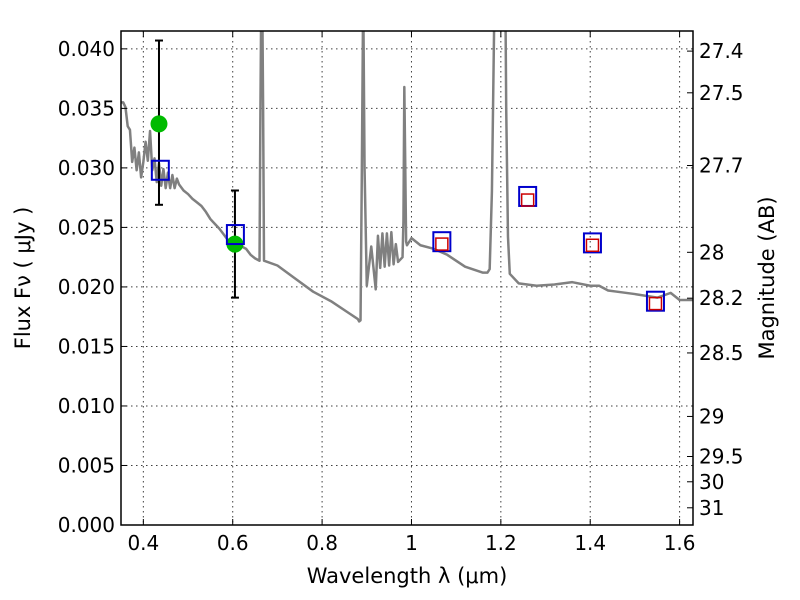  Describe the element at coordinates (721, 93) in the screenshot. I see `y2-tick-label: 27.5` at that location.